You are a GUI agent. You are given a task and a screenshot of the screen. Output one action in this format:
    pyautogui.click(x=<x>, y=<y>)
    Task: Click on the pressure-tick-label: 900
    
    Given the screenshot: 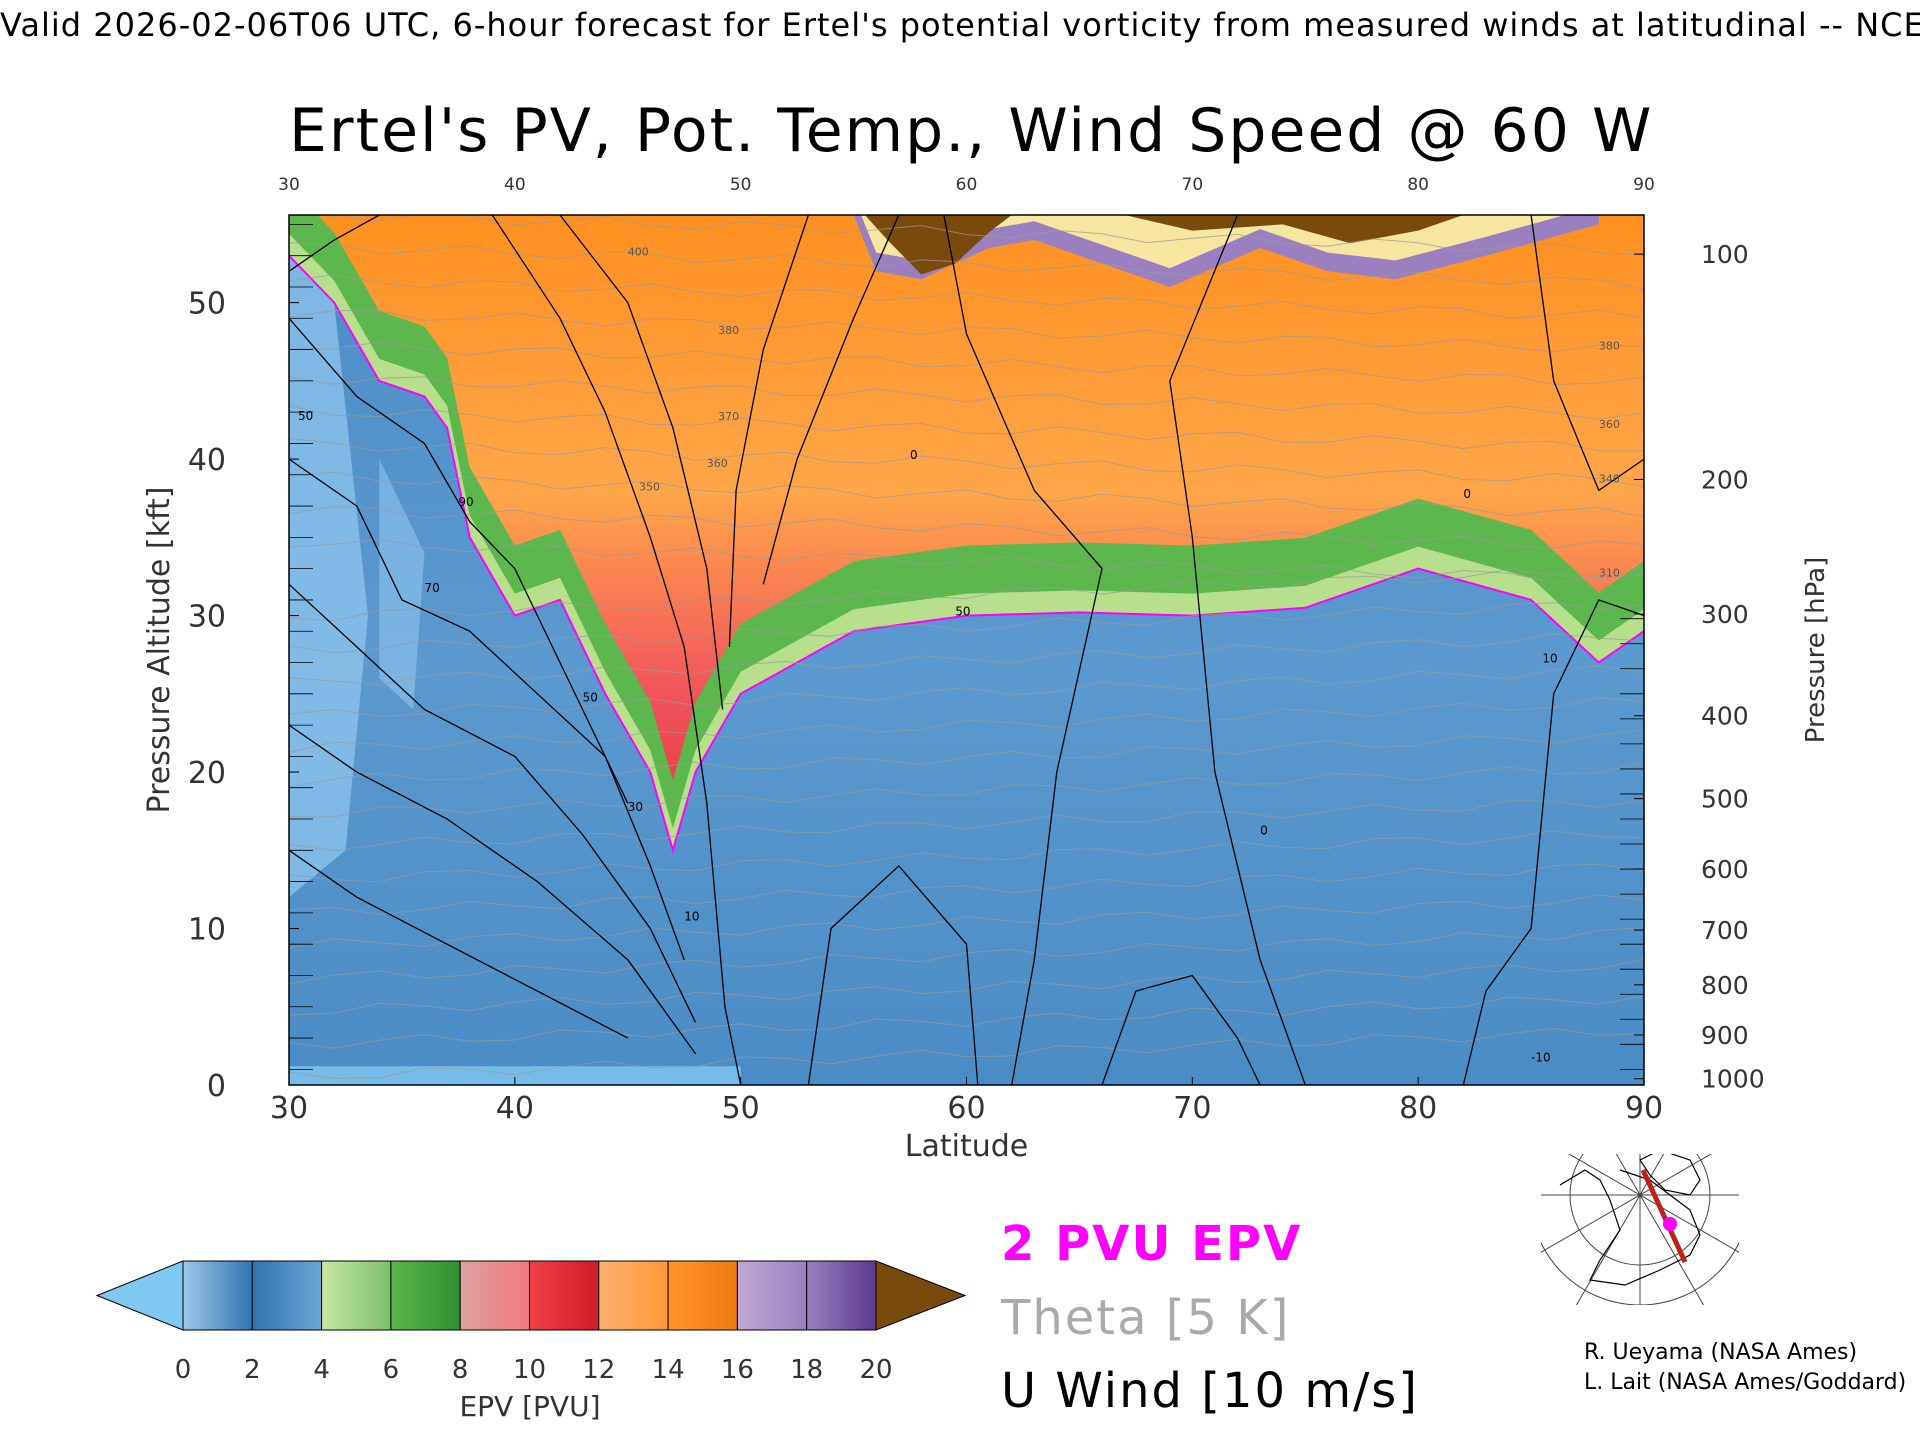 What is the action you would take?
    pyautogui.click(x=1725, y=1035)
    